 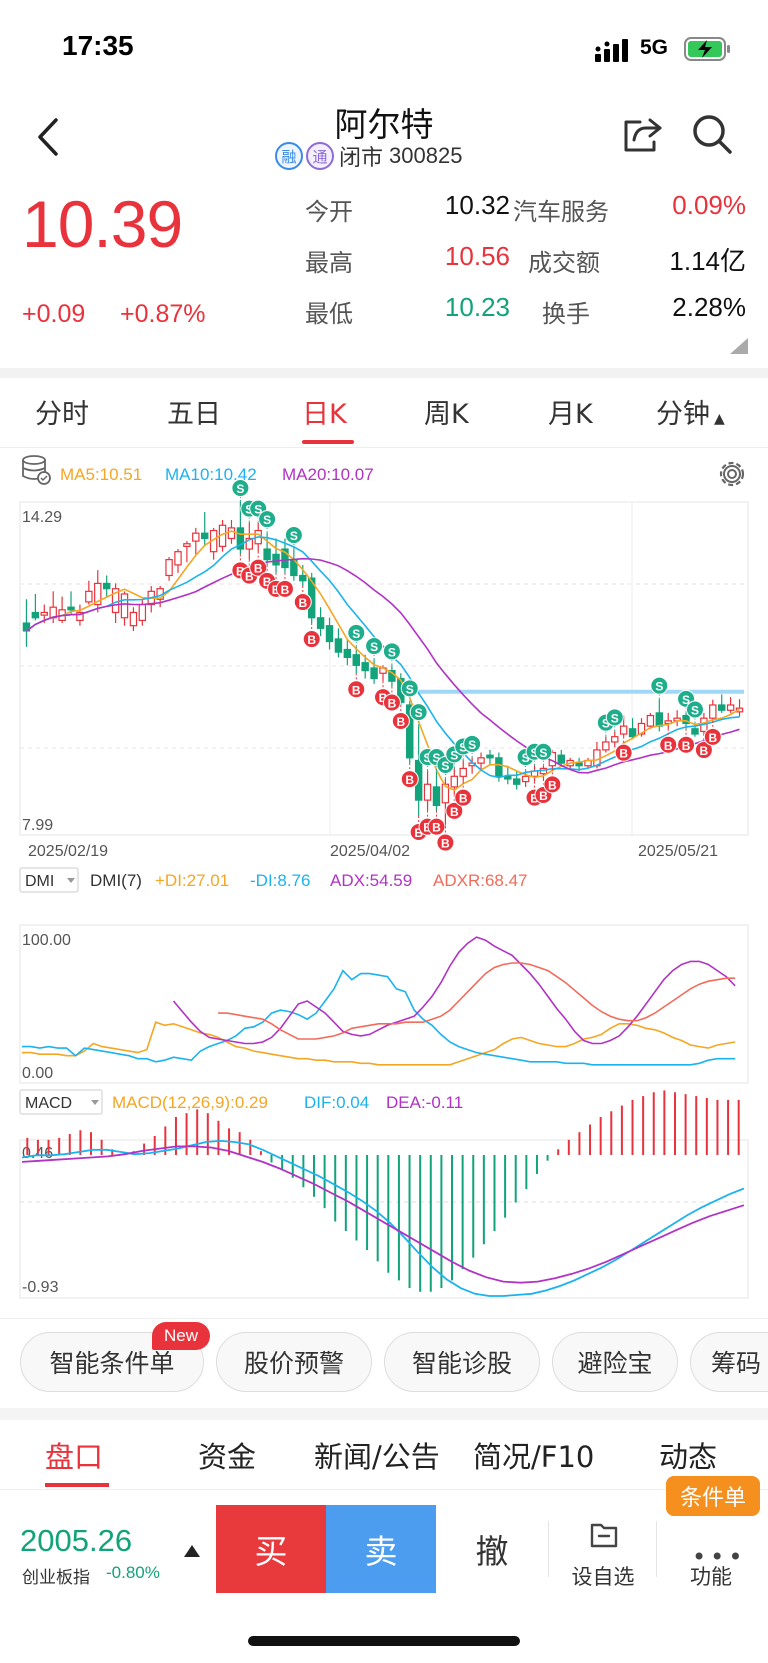 What do you see at coordinates (719, 1557) in the screenshot?
I see `more-dots-icon: •••` at bounding box center [719, 1557].